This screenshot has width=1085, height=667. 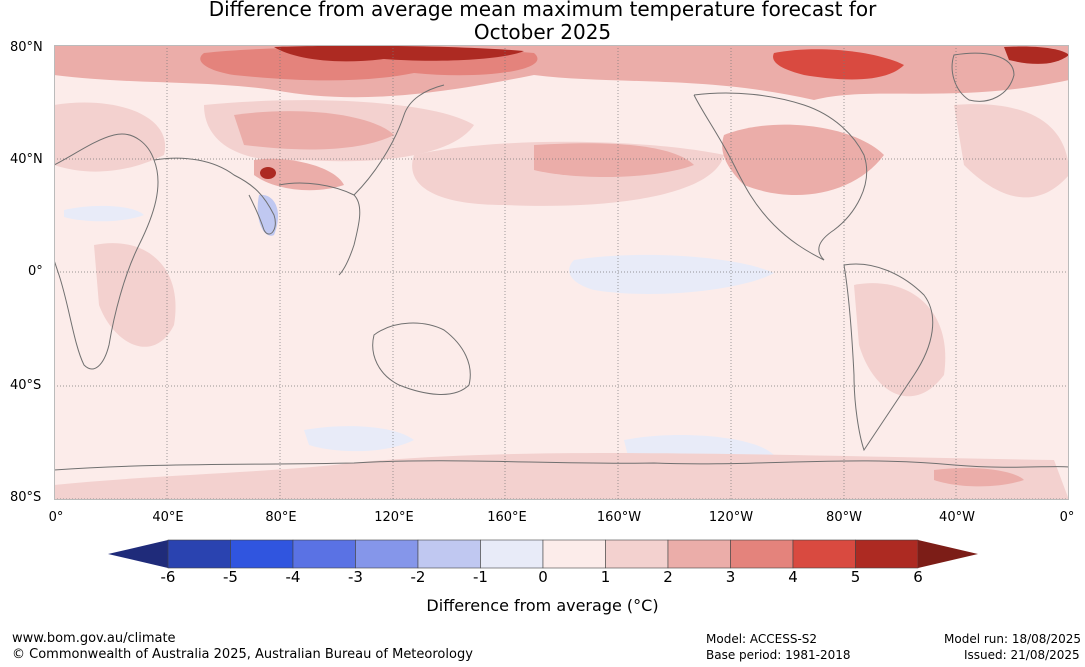 What do you see at coordinates (668, 577) in the screenshot?
I see `colorbar-tick-label: 2` at bounding box center [668, 577].